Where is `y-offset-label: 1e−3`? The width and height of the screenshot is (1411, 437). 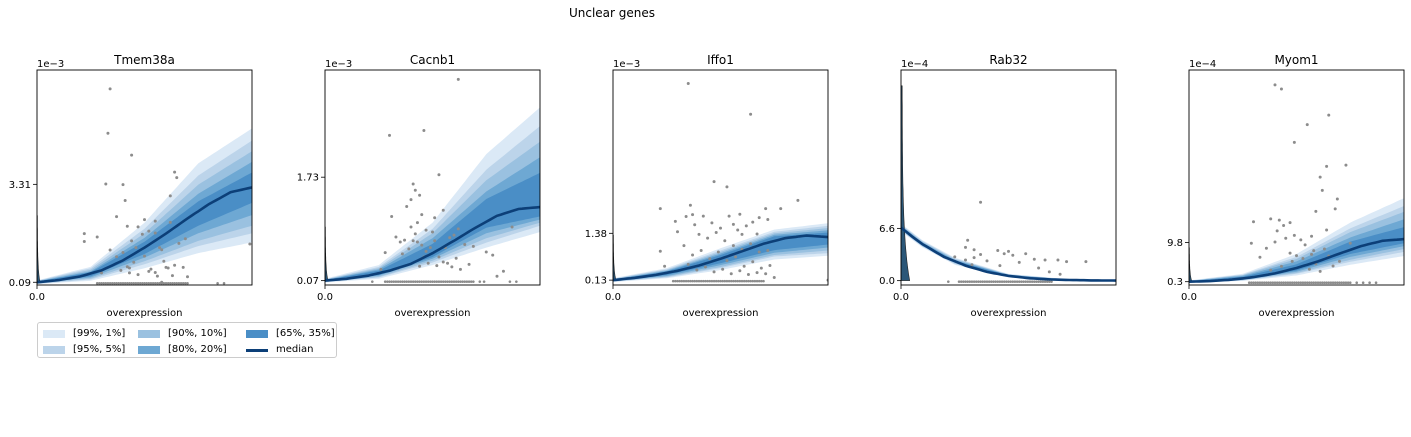
y-offset-label: 1e−3 is located at coordinates (50, 64).